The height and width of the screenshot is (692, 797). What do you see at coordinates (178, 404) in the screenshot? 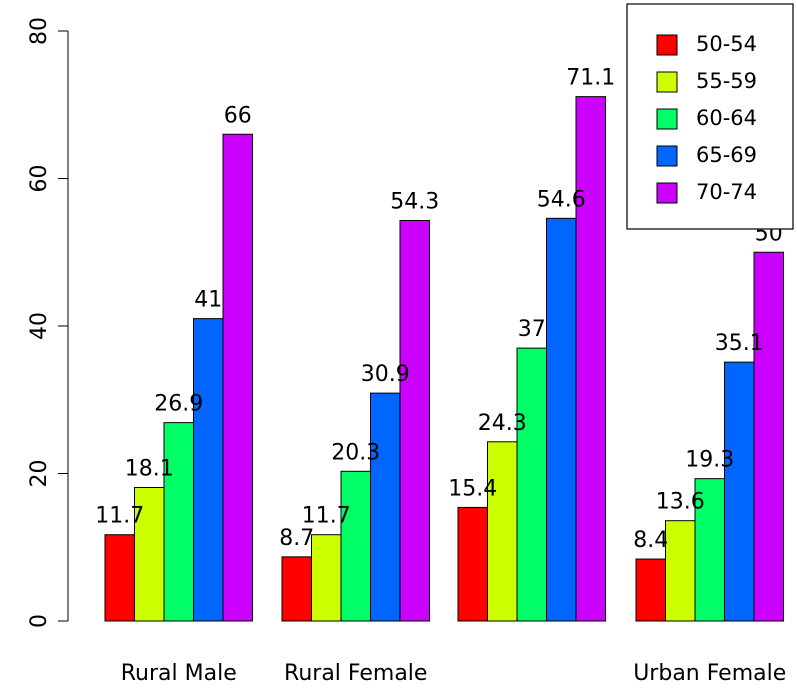
I see `bar-data-label: 26.9` at bounding box center [178, 404].